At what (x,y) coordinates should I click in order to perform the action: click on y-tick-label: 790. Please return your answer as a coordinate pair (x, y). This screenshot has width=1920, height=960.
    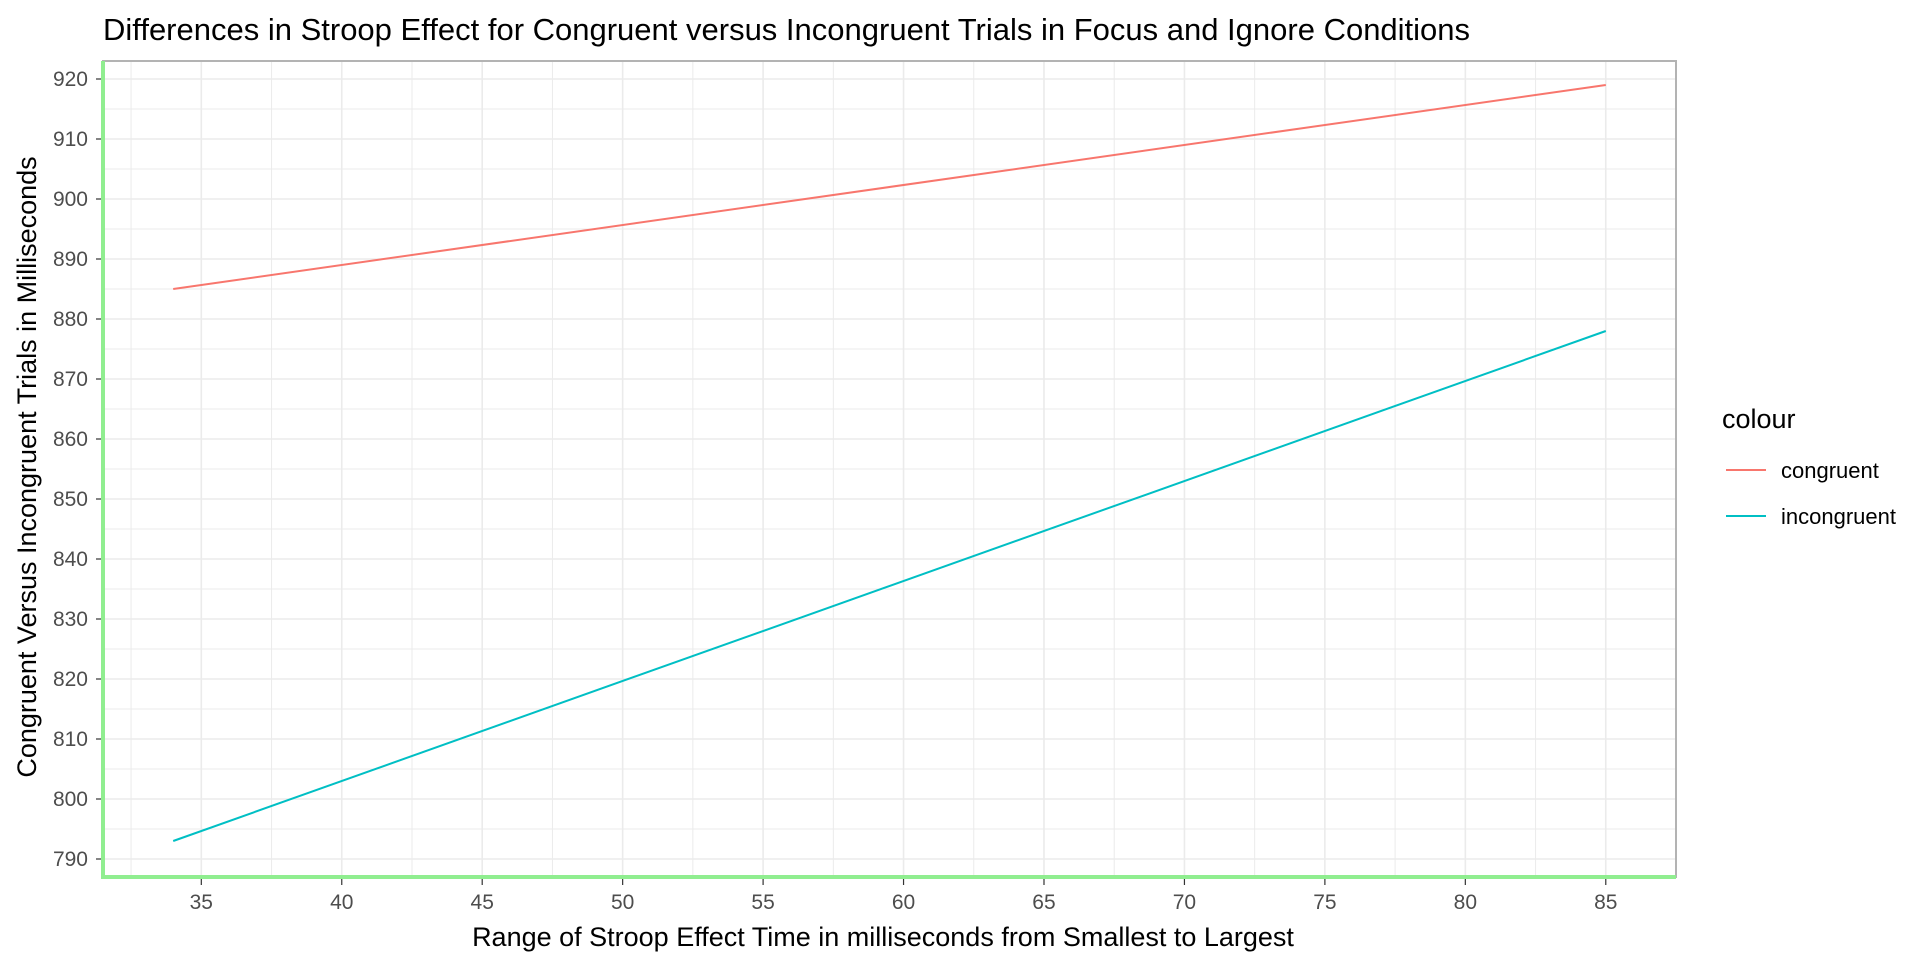
    Looking at the image, I should click on (70, 859).